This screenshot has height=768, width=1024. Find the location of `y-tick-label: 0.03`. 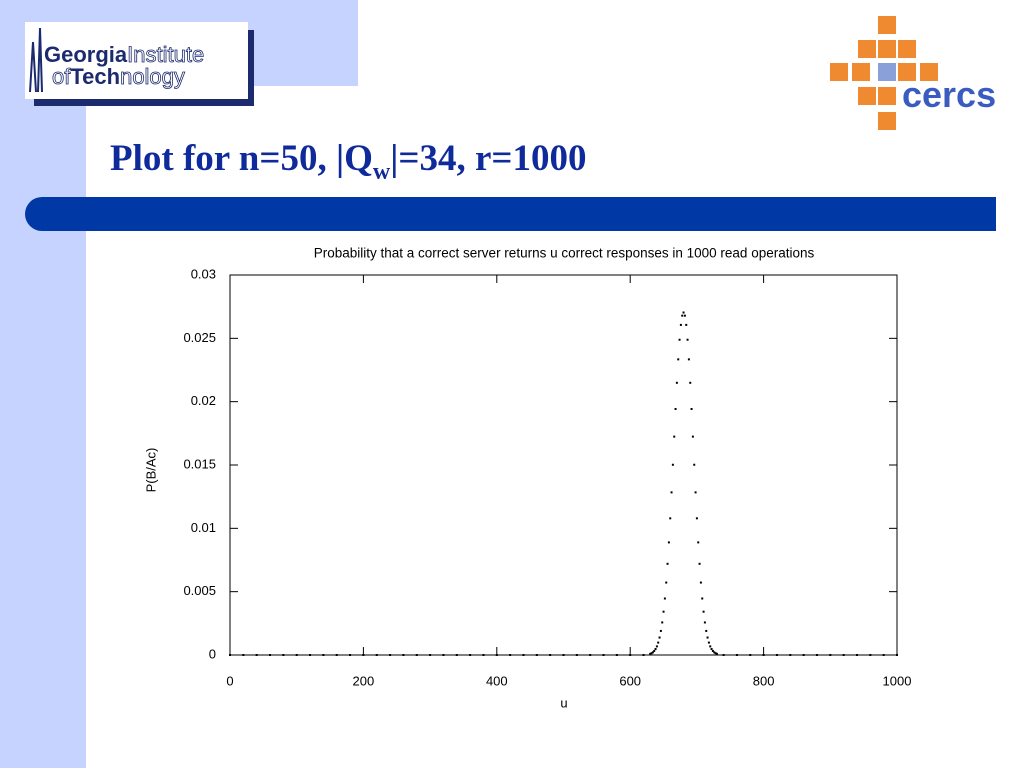

y-tick-label: 0.03 is located at coordinates (203, 273).